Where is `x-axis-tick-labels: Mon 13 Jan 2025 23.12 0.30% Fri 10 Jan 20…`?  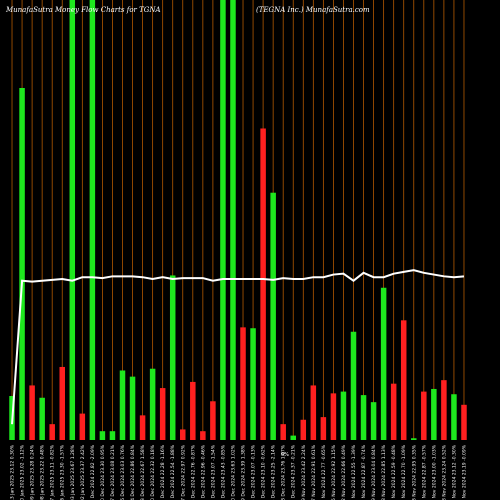 x-axis-tick-labels: Mon 13 Jan 2025 23.12 0.30% Fri 10 Jan 20… is located at coordinates (239, 472).